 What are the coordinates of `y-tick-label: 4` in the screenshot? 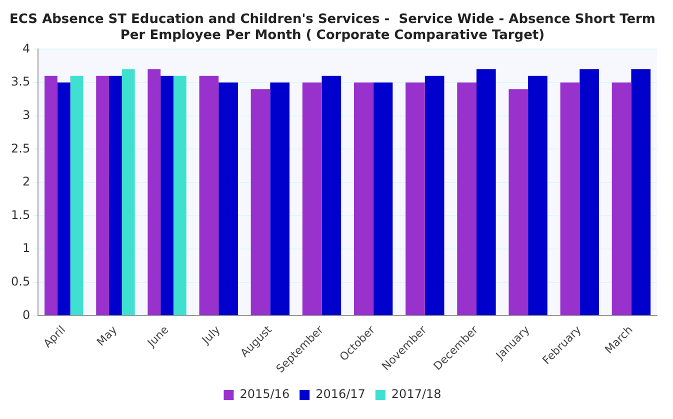 It's located at (26, 48).